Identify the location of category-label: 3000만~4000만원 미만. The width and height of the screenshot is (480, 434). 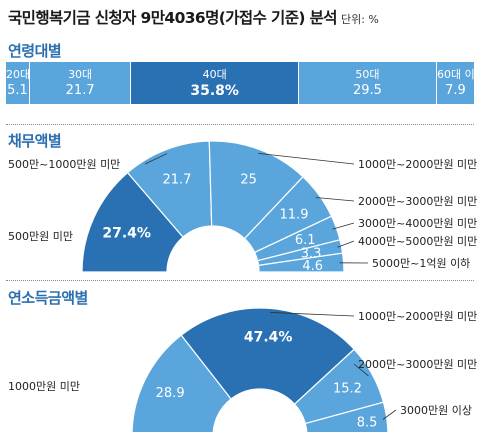
(417, 223).